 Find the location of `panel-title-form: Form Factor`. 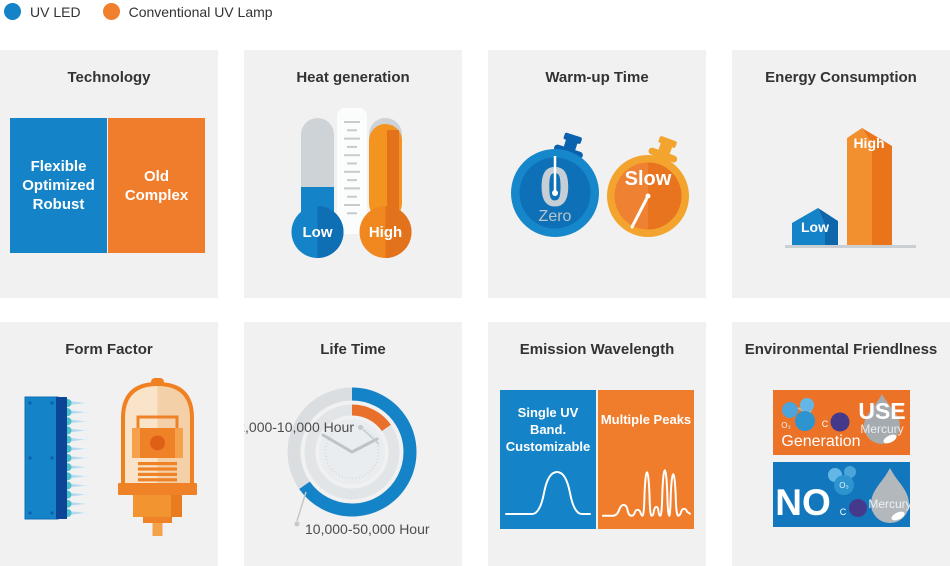

panel-title-form: Form Factor is located at coordinates (109, 349).